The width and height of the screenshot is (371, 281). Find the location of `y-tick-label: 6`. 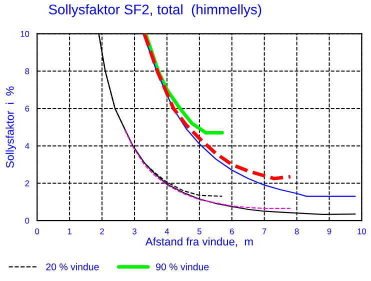

y-tick-label: 6 is located at coordinates (27, 109).